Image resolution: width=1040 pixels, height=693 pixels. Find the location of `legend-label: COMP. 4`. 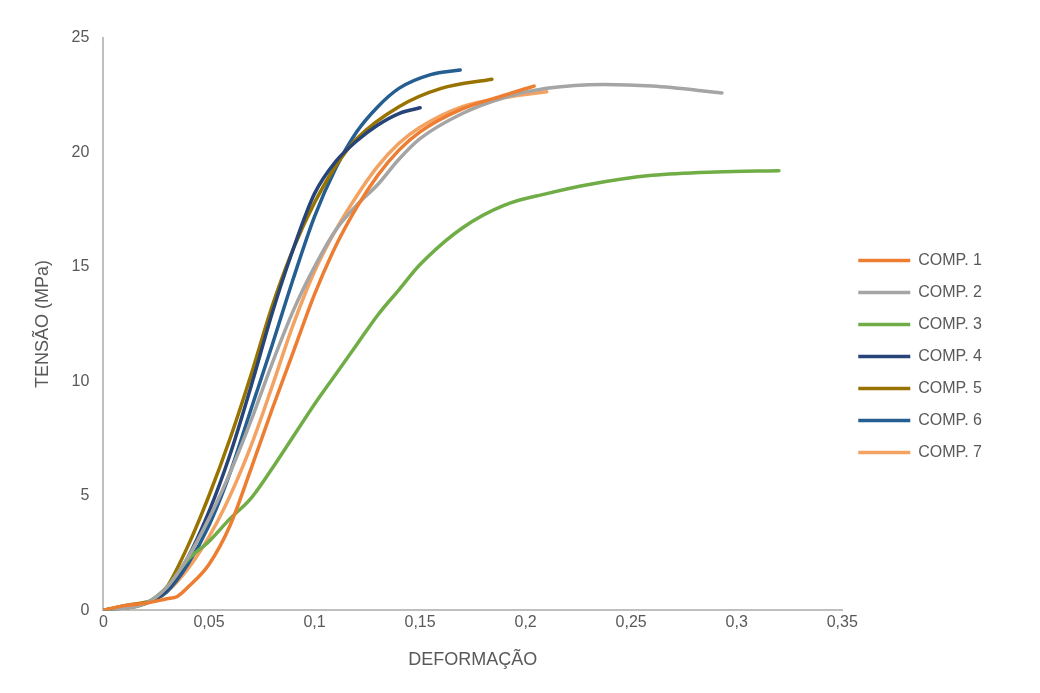

legend-label: COMP. 4 is located at coordinates (950, 355).